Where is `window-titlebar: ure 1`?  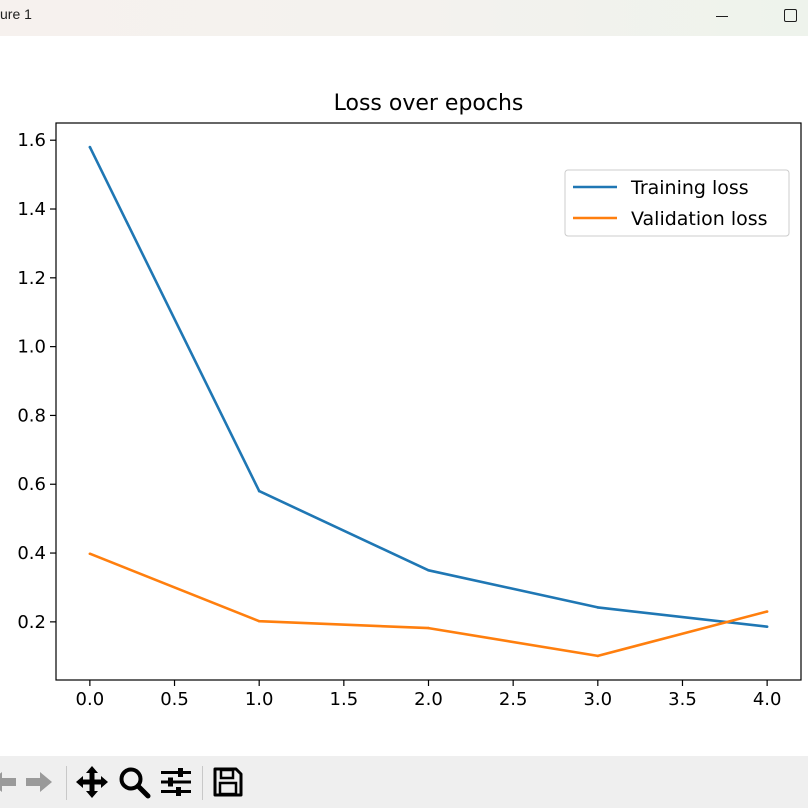 window-titlebar: ure 1 is located at coordinates (404, 18).